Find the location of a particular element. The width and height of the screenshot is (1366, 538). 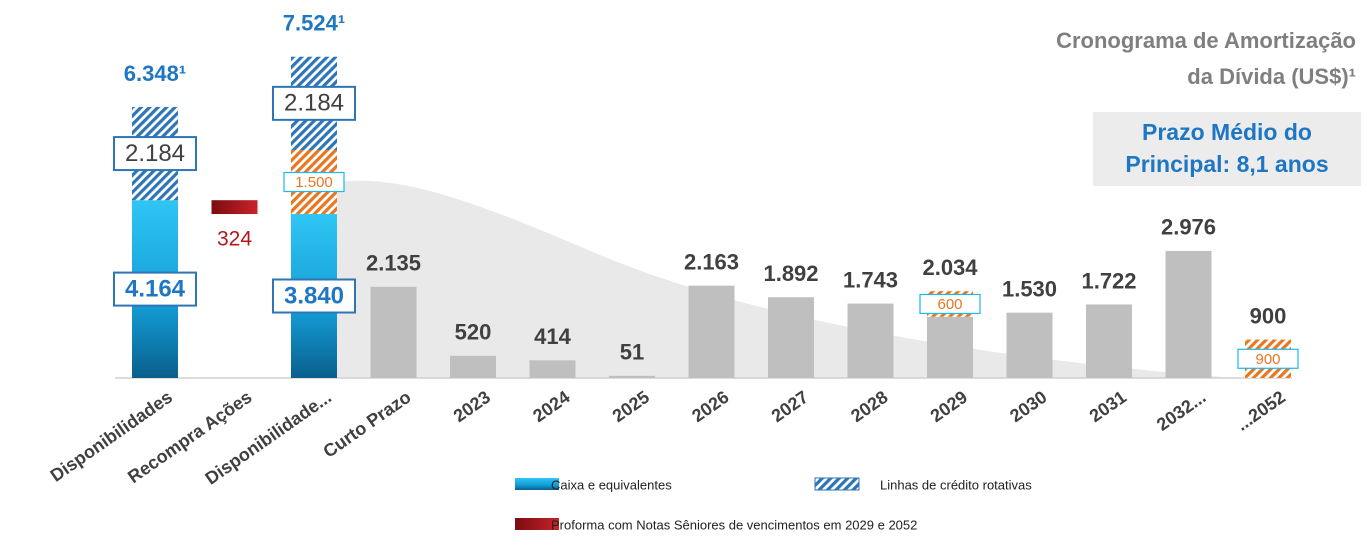

x-tick-label: 2030 is located at coordinates (1028, 406).